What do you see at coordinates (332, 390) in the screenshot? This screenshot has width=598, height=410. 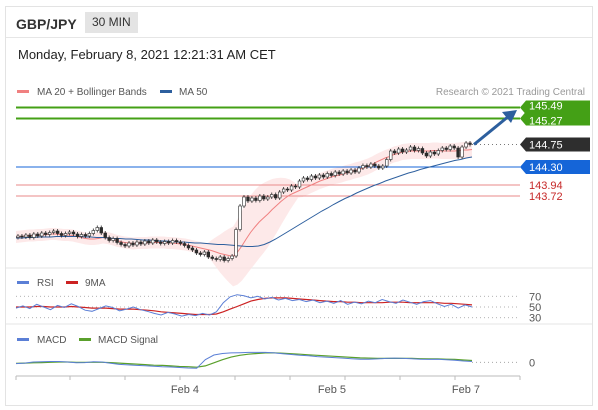 I see `x-tick-label: Feb 5` at bounding box center [332, 390].